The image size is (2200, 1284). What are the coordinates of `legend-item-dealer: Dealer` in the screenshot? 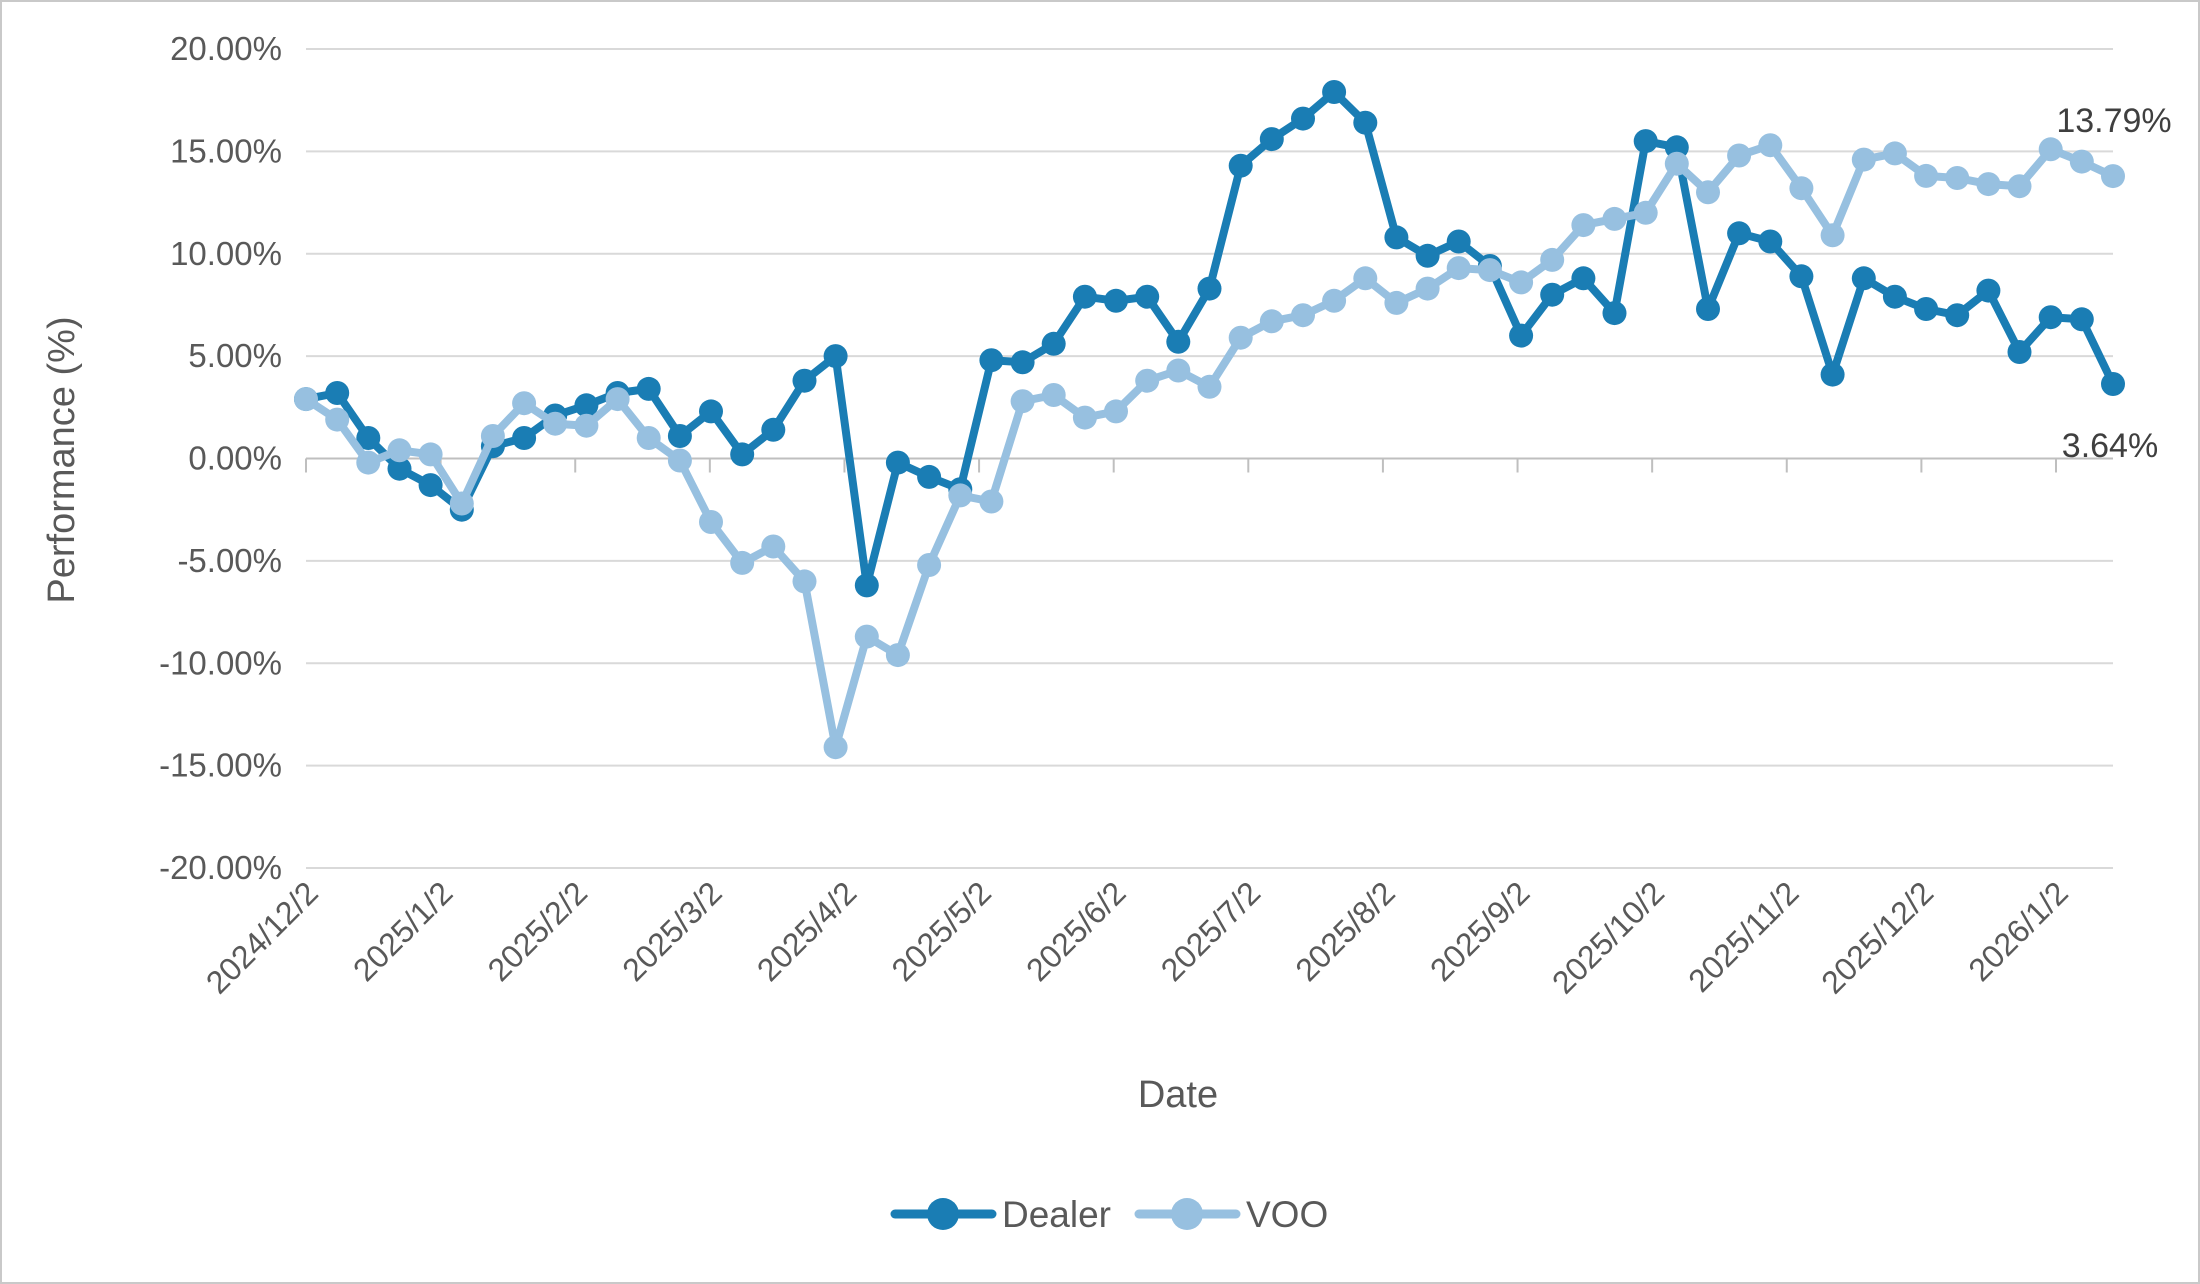 It's located at (1000, 1214).